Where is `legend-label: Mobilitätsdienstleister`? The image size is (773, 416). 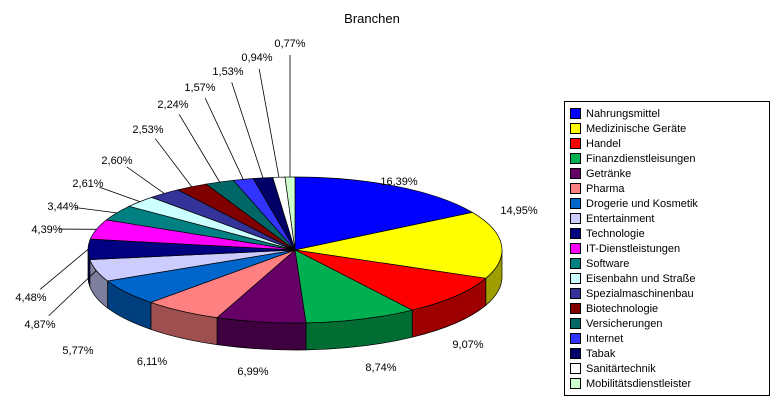 legend-label: Mobilitätsdienstleister is located at coordinates (639, 383).